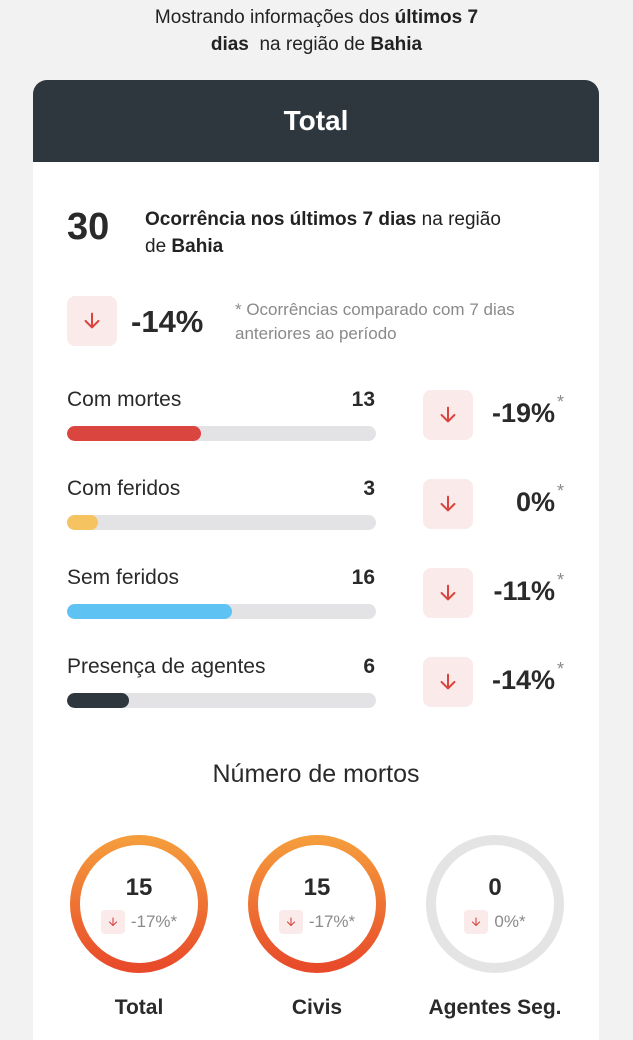 Image resolution: width=633 pixels, height=1040 pixels. What do you see at coordinates (317, 685) in the screenshot?
I see `category-row: Presença de agentes 6 -14% *` at bounding box center [317, 685].